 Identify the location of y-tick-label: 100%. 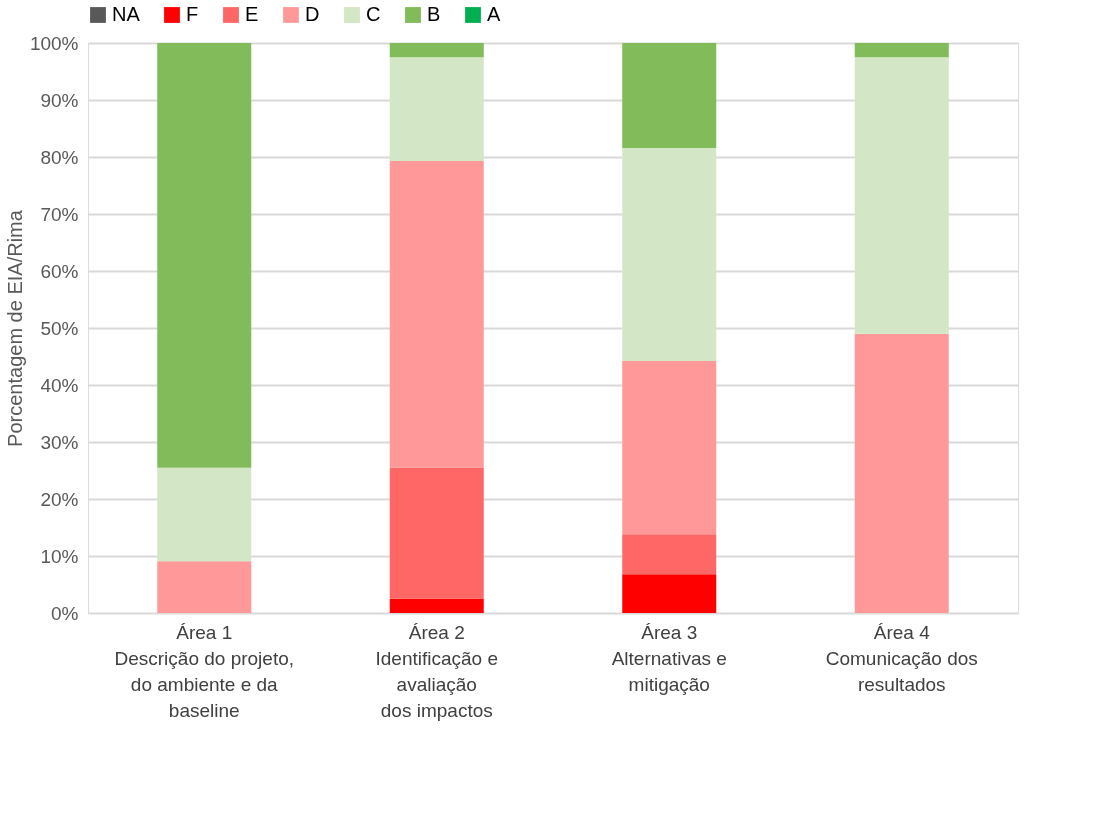
(54, 43).